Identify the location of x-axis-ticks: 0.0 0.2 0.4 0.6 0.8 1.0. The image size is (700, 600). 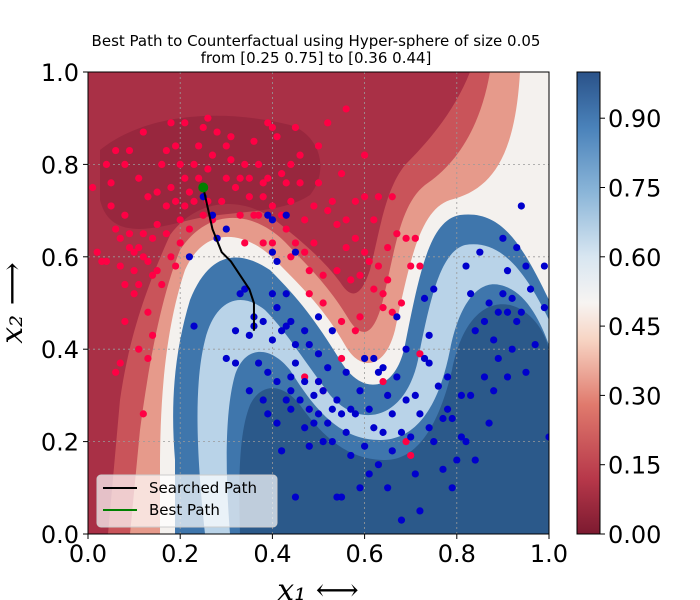
(318, 551).